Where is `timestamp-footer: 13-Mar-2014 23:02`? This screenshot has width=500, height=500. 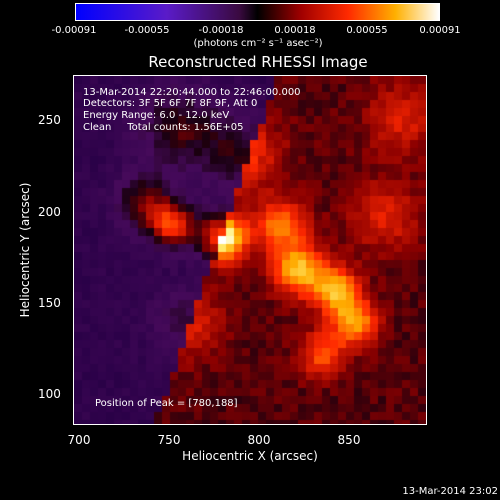 timestamp-footer: 13-Mar-2014 23:02 is located at coordinates (450, 491).